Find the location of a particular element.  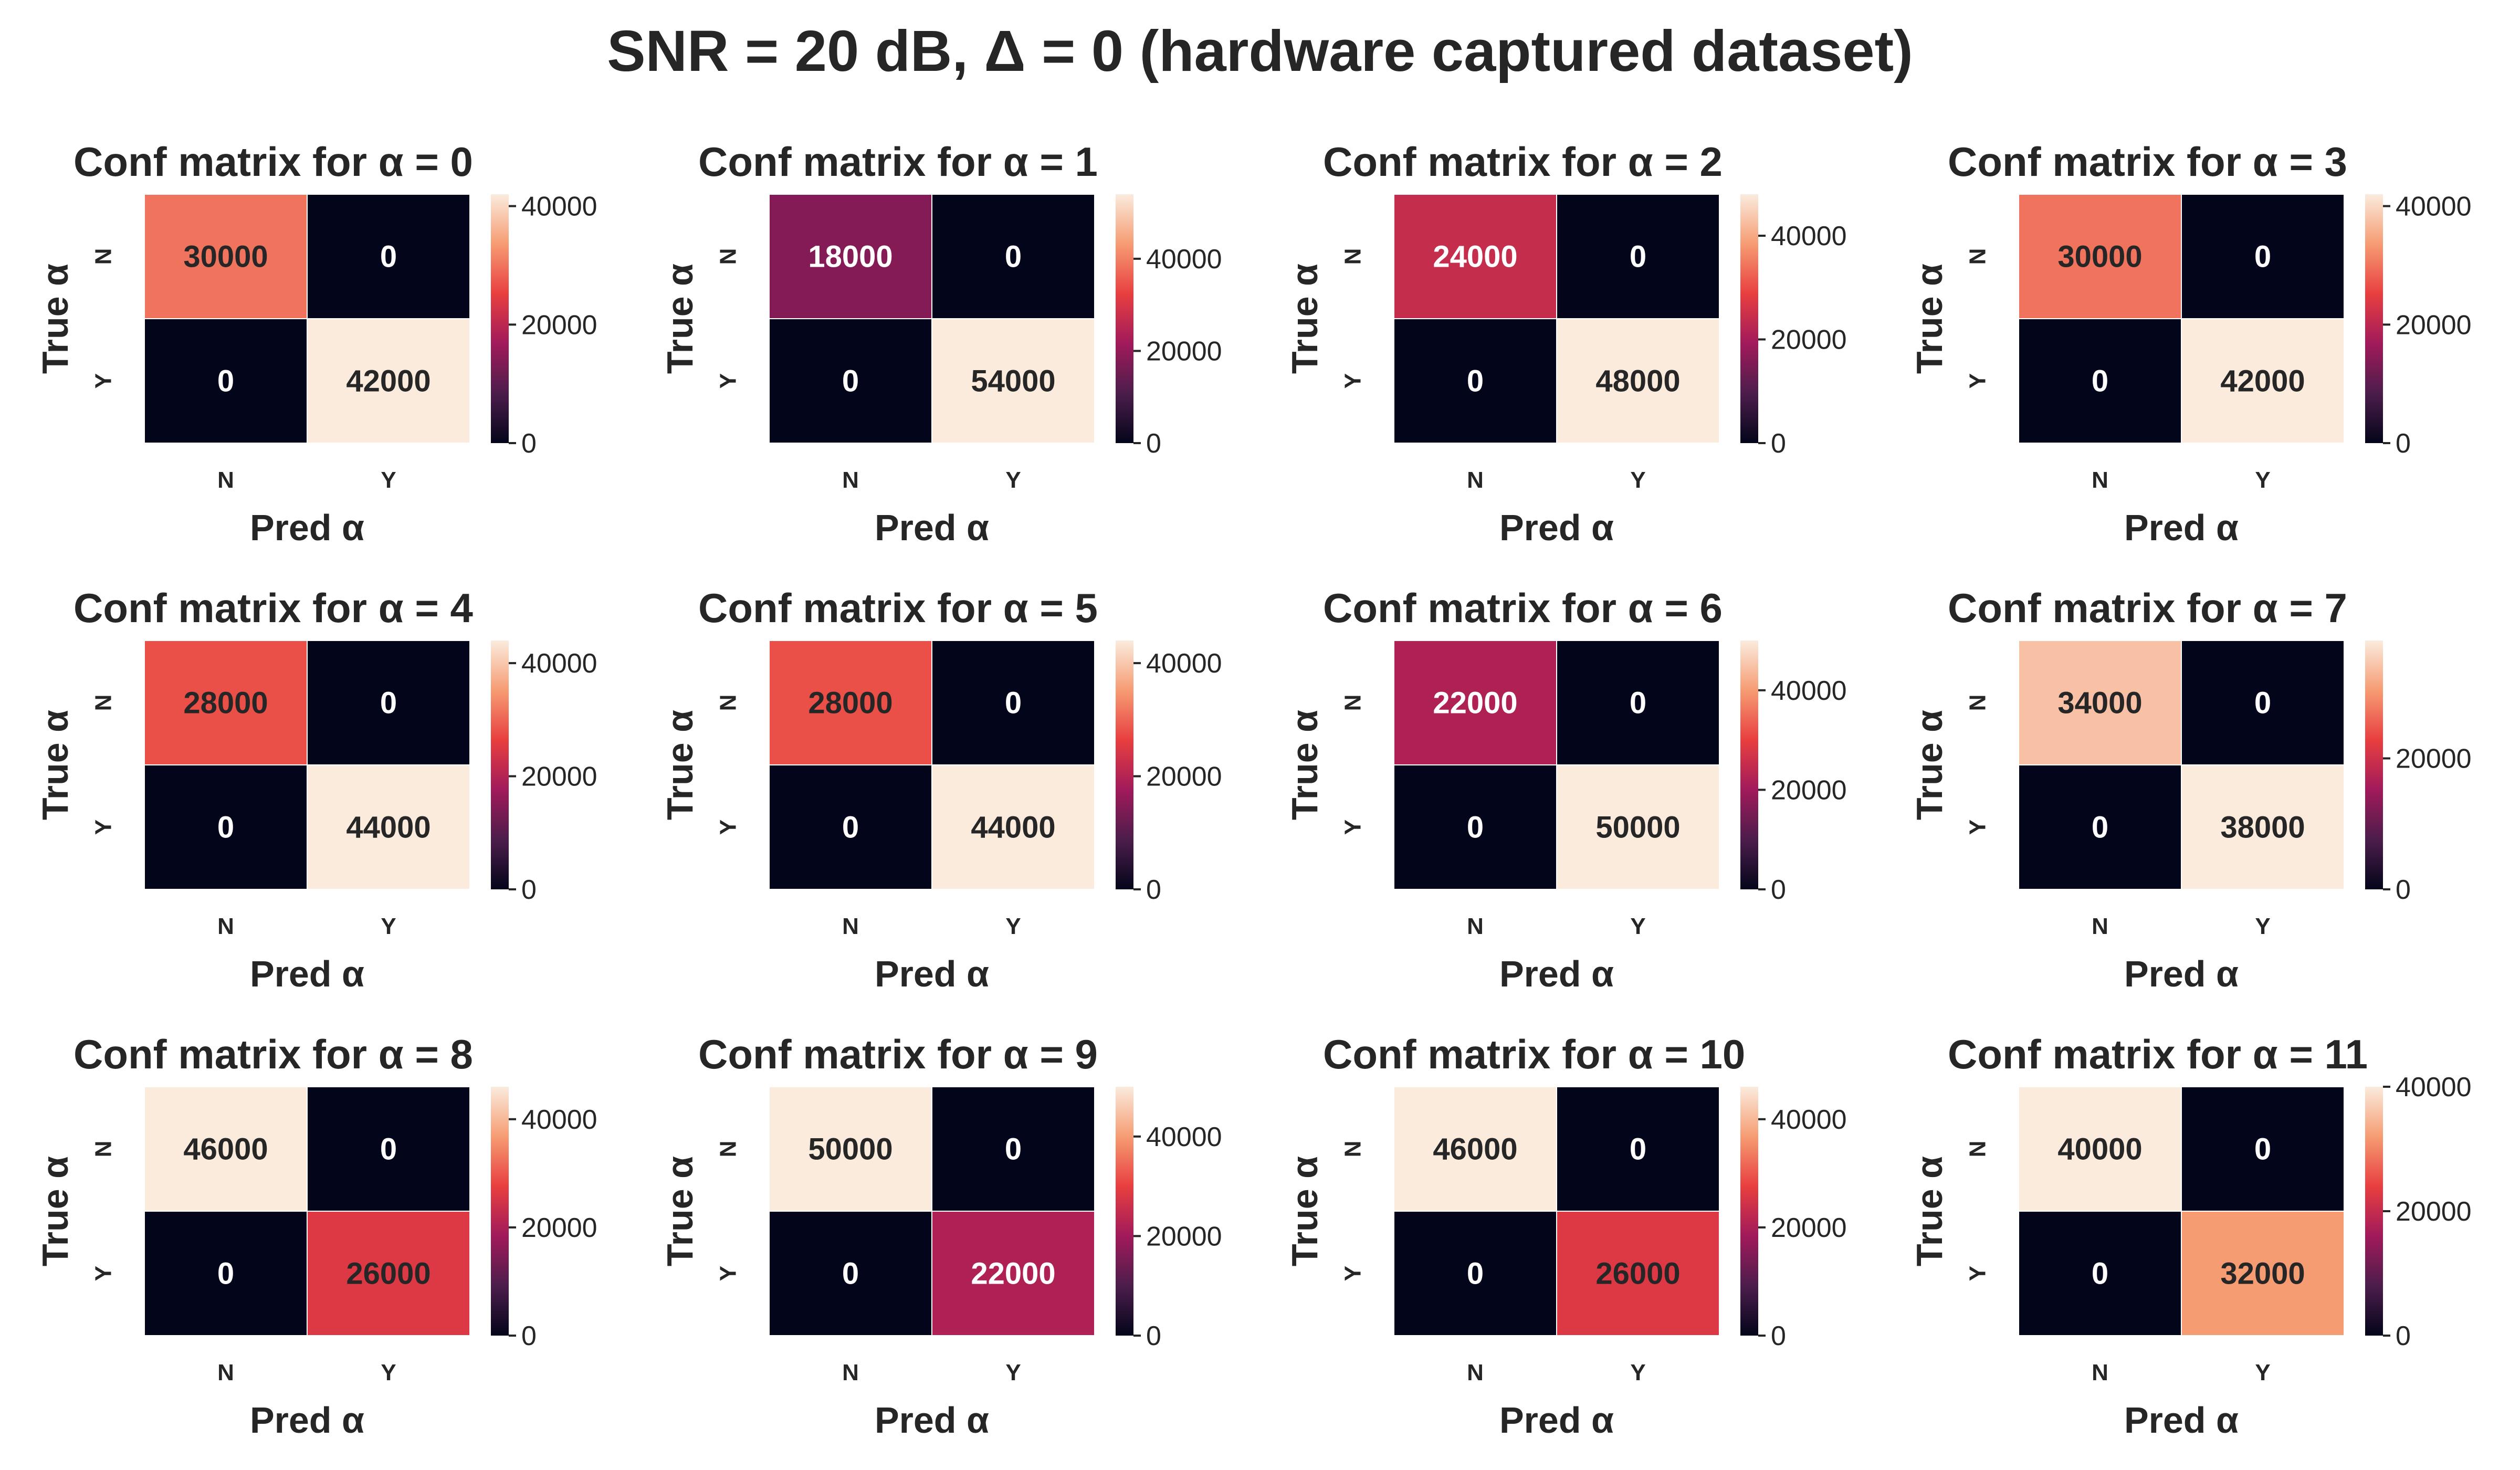

cell-value-label: 50000 is located at coordinates (850, 1149).